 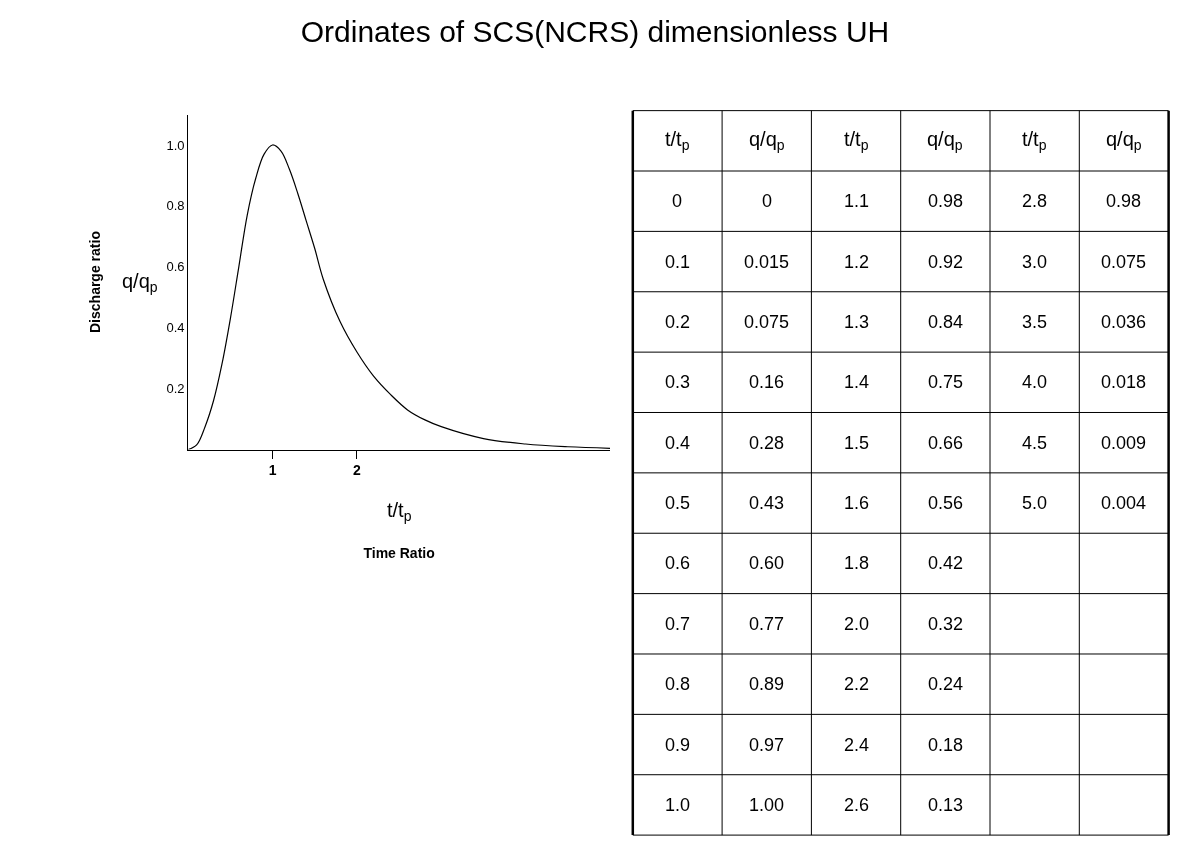 What do you see at coordinates (678, 624) in the screenshot?
I see `text: 0.7` at bounding box center [678, 624].